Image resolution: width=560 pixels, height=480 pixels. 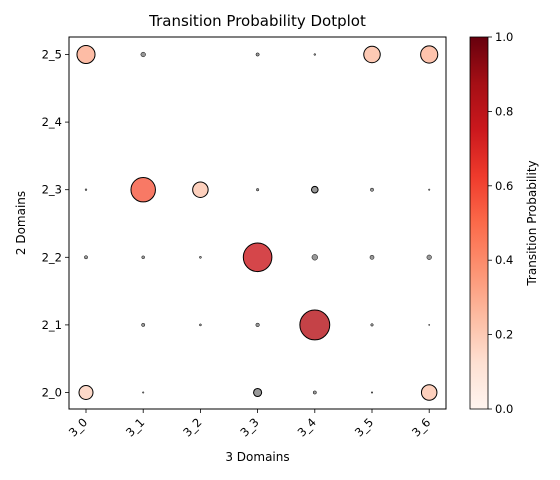 I want to click on x-tick-label: 3_1, so click(x=135, y=427).